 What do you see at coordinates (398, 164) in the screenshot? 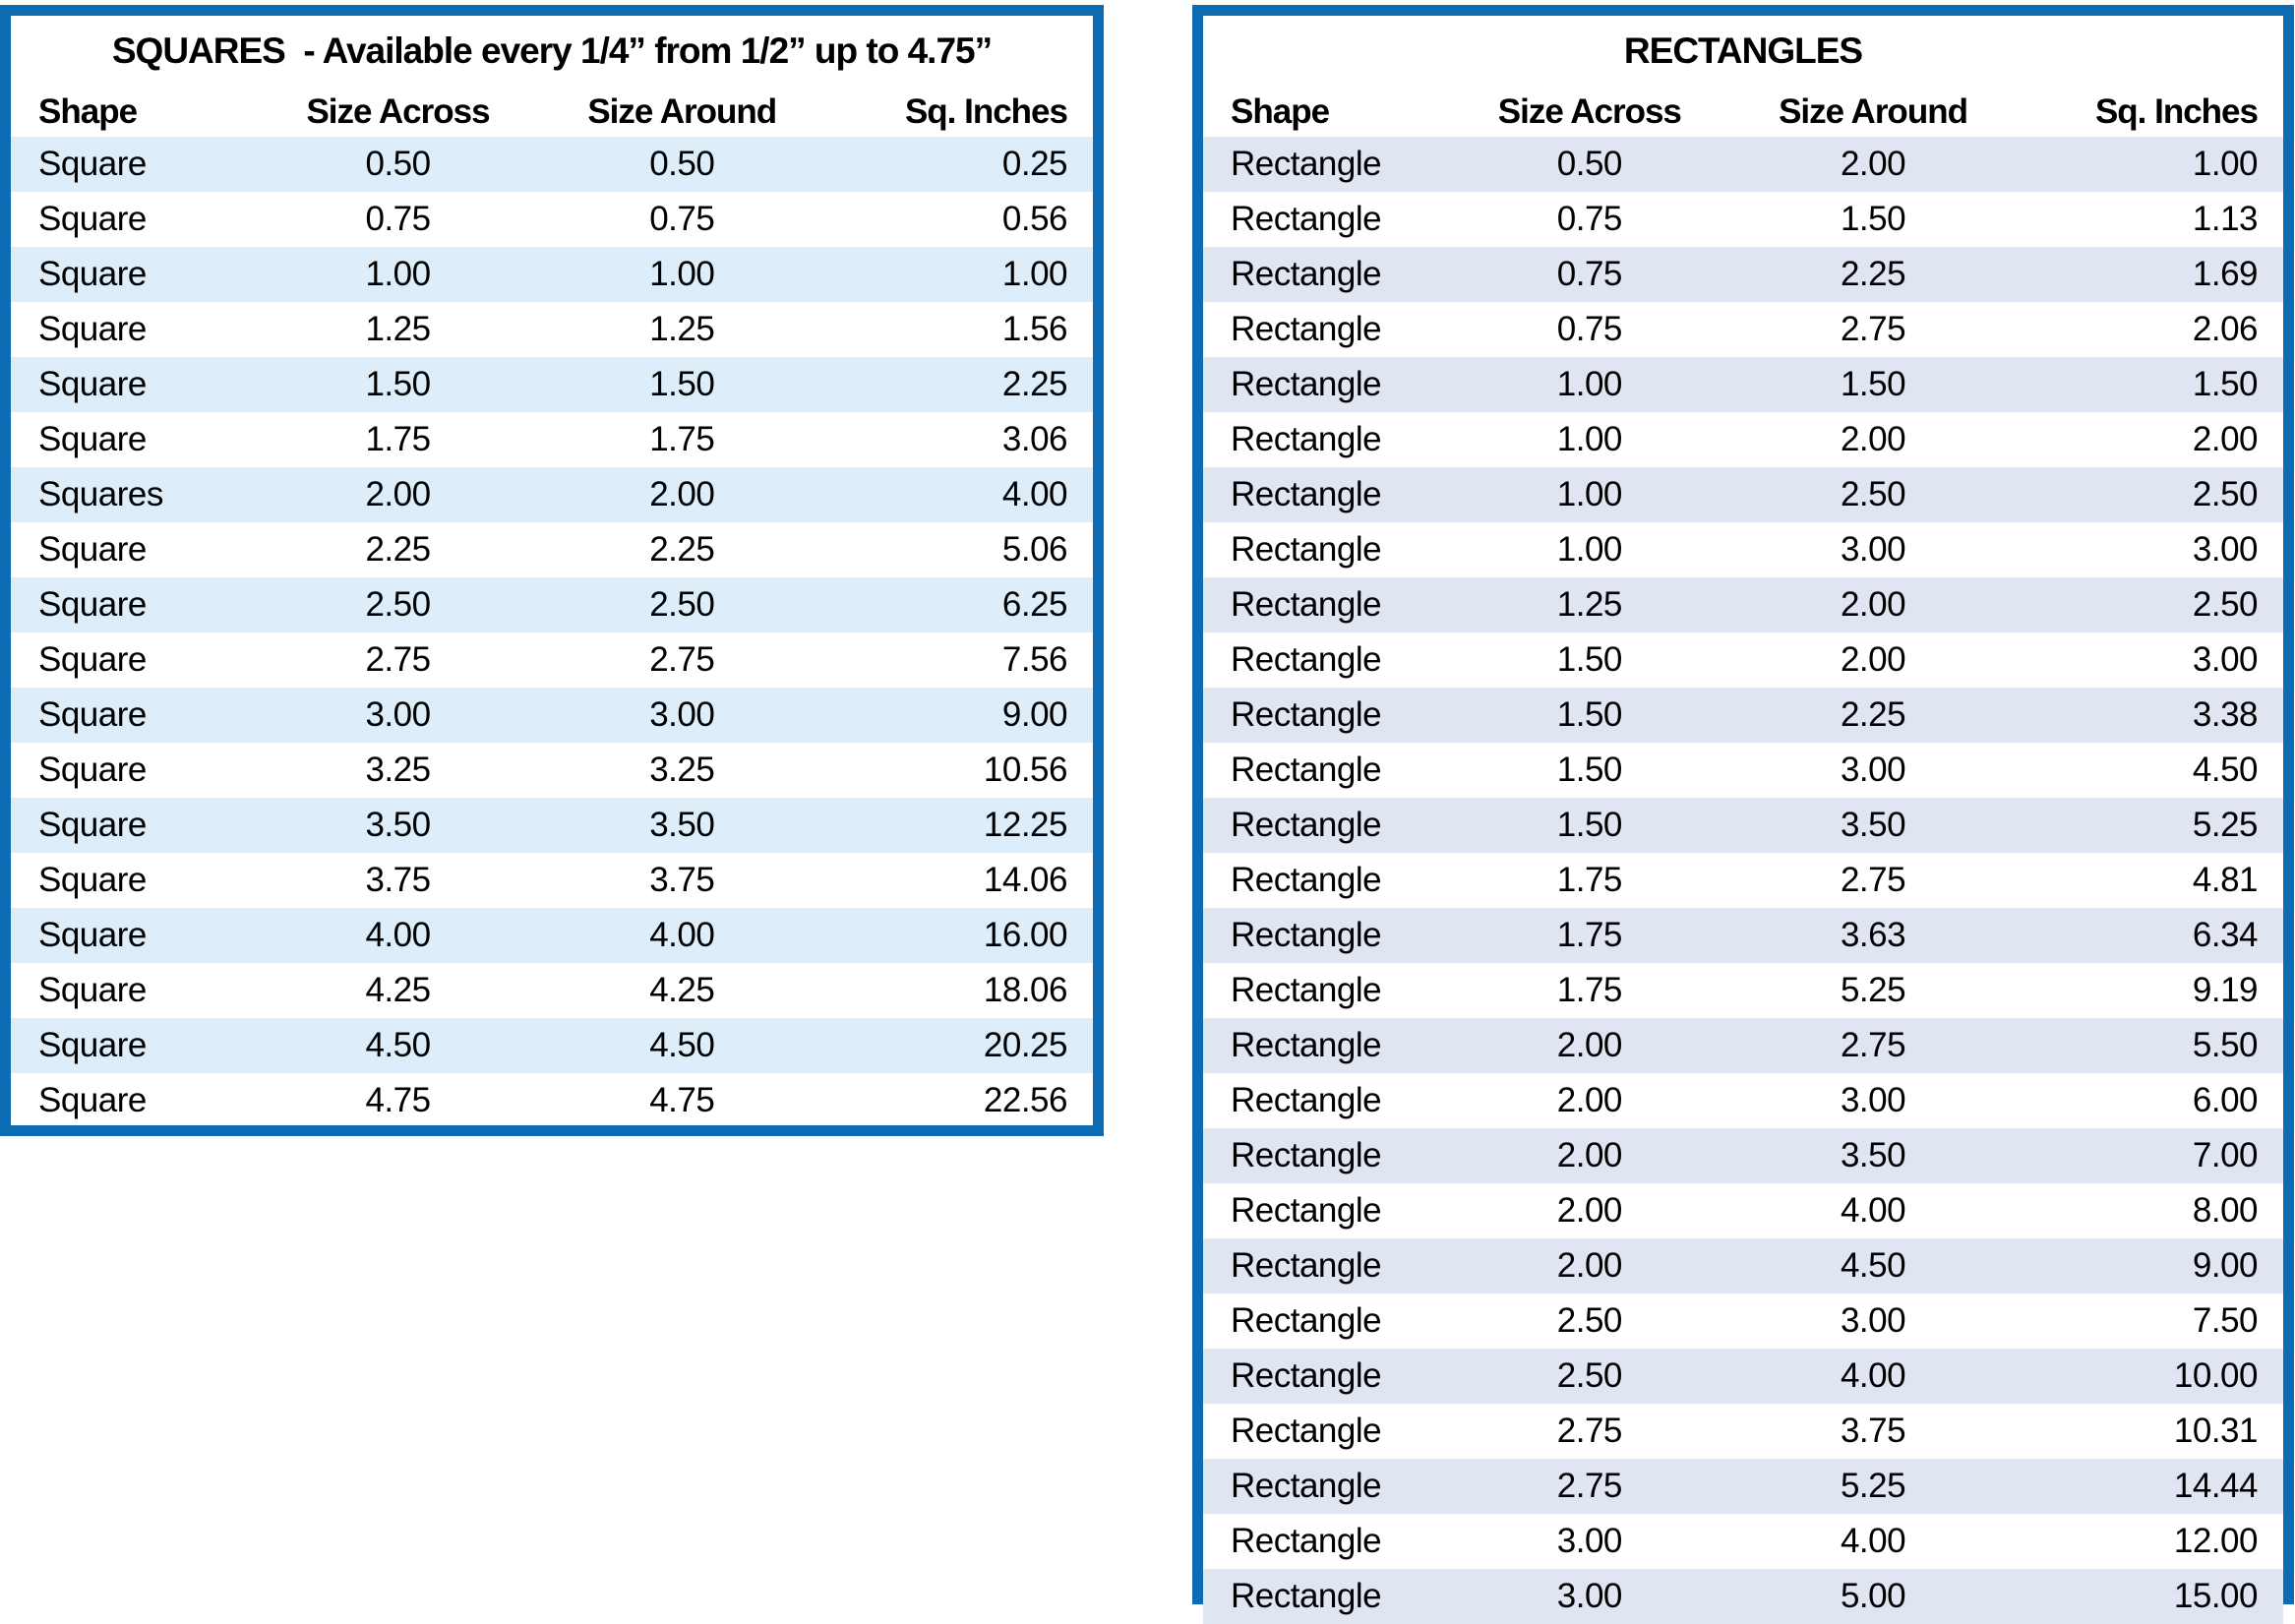
I see `size-across-cell: 0.50` at bounding box center [398, 164].